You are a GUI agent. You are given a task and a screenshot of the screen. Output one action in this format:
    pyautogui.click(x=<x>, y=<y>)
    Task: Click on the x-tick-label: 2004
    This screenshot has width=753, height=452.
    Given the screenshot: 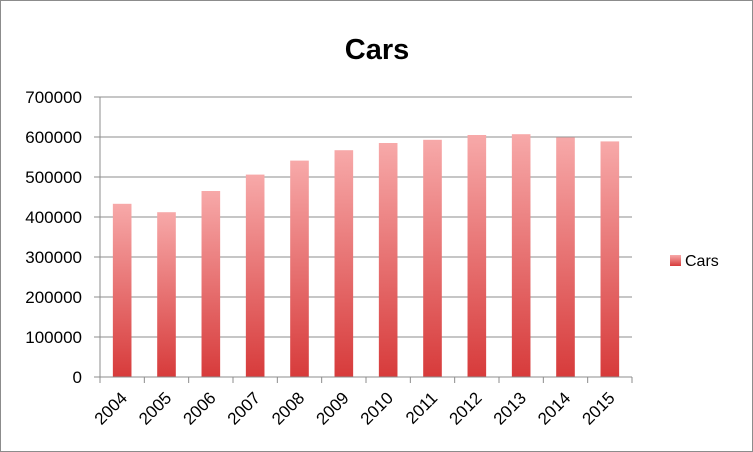 What is the action you would take?
    pyautogui.click(x=111, y=408)
    